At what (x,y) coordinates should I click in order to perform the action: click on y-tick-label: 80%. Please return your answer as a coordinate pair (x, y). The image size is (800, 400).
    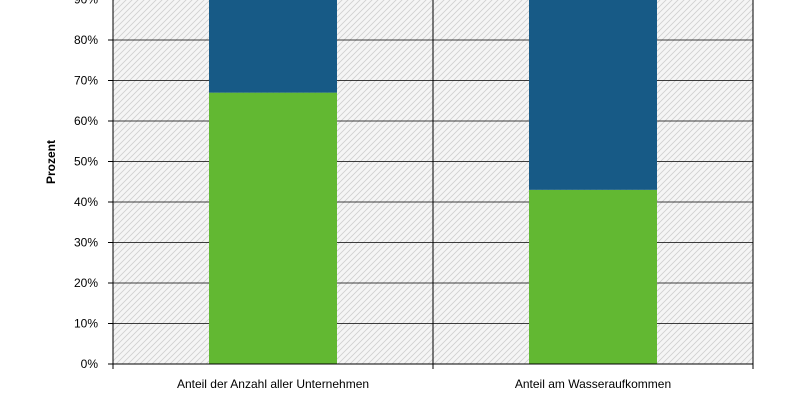
    Looking at the image, I should click on (86, 40).